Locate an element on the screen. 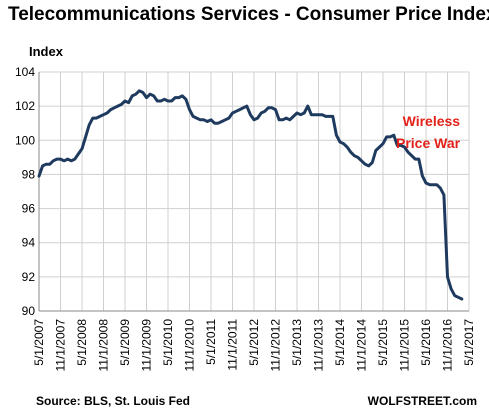  x-tick-label-10: 5/1/2012 is located at coordinates (254, 342).